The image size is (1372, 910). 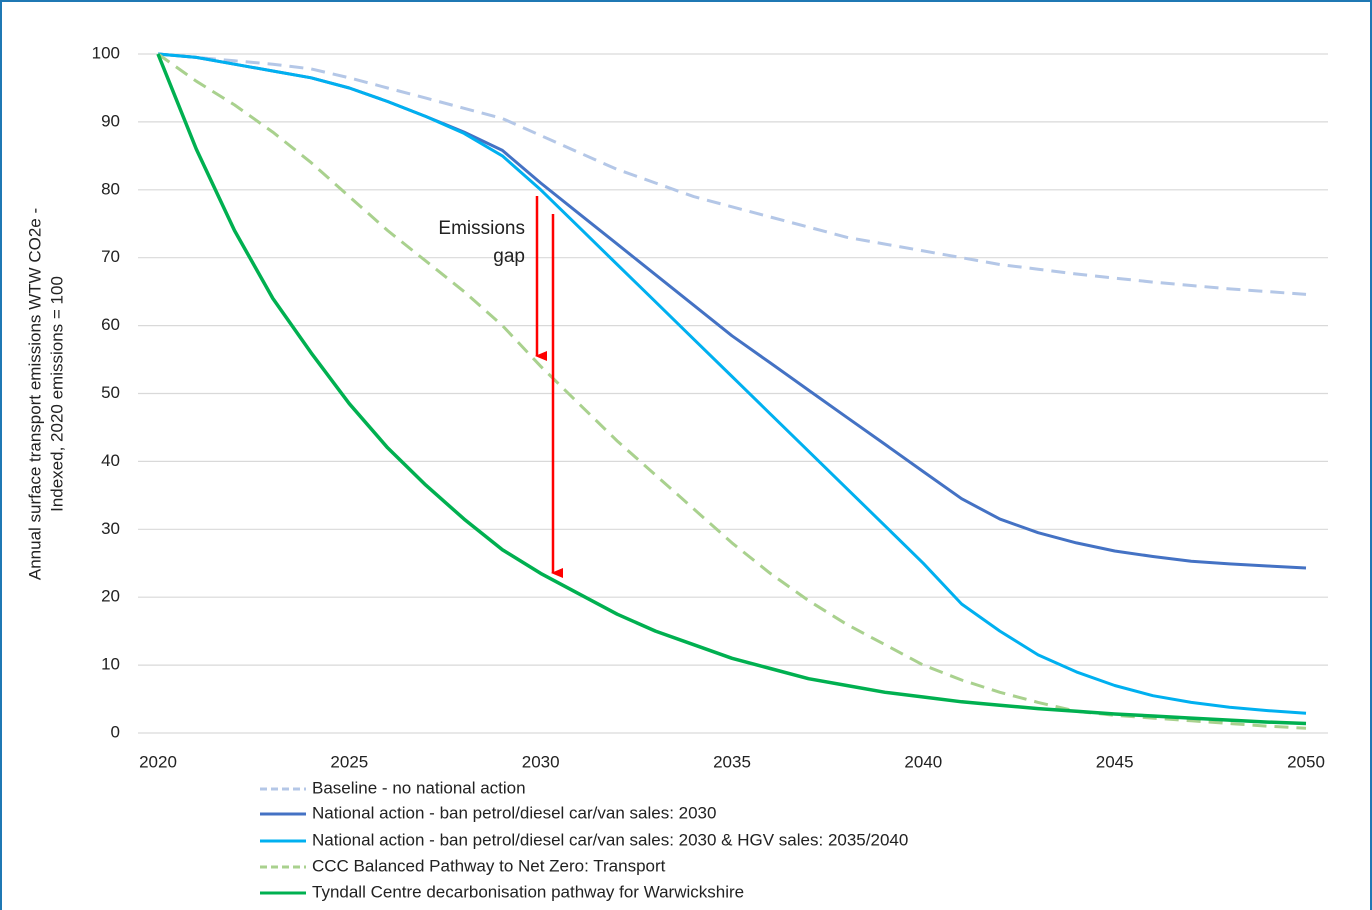 I want to click on x-tick-label: 2030, so click(x=541, y=761).